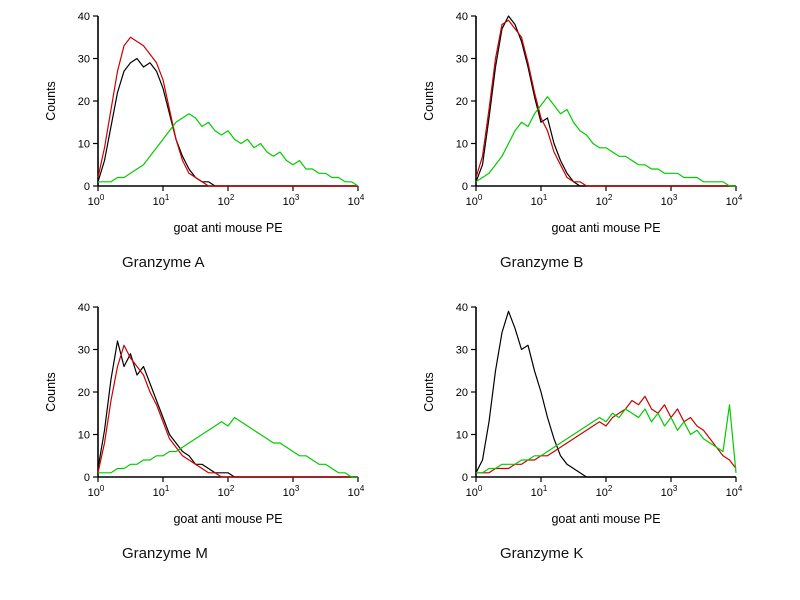  Describe the element at coordinates (542, 262) in the screenshot. I see `panel-title-granzyme-b: Granzyme B` at that location.